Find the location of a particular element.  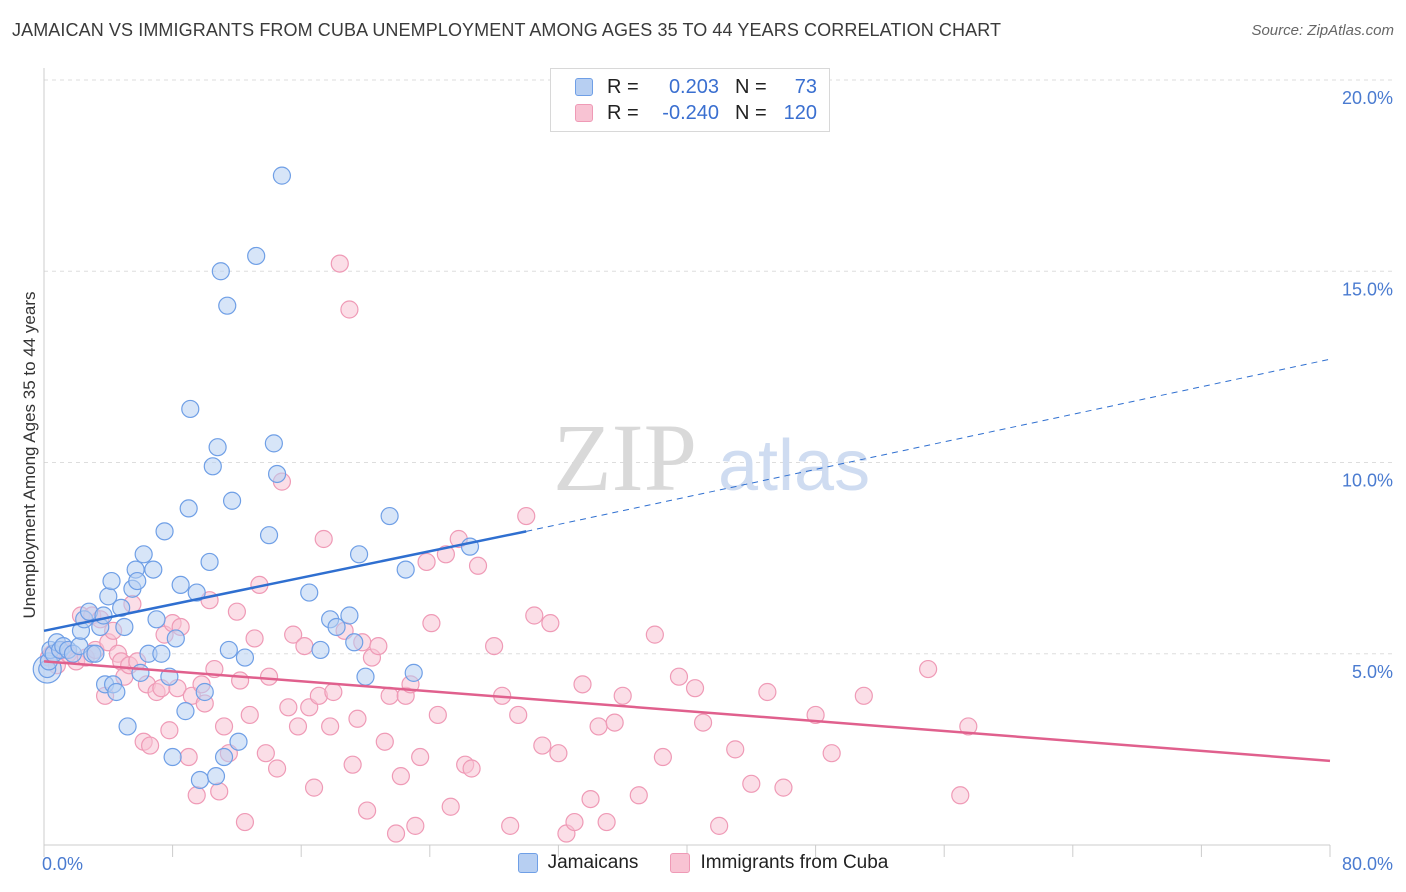

cuba-trend-line is located at coordinates (687, 711).